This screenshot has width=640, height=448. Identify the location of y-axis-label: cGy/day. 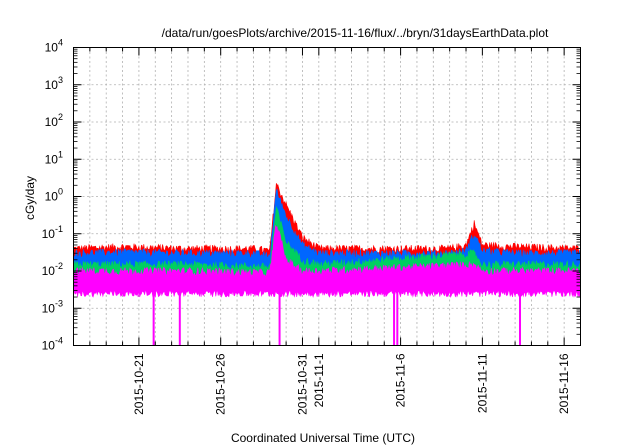
(30, 198).